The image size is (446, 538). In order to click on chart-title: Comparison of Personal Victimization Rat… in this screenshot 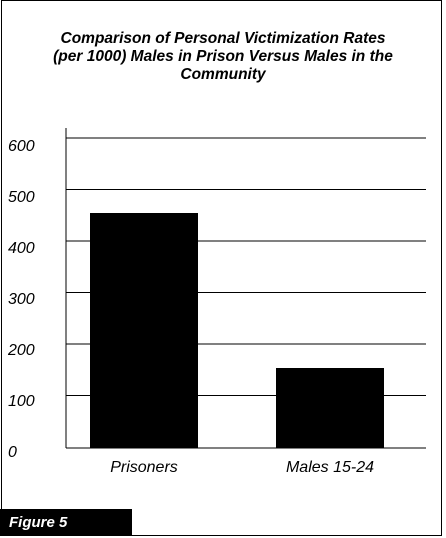, I will do `click(223, 56)`.